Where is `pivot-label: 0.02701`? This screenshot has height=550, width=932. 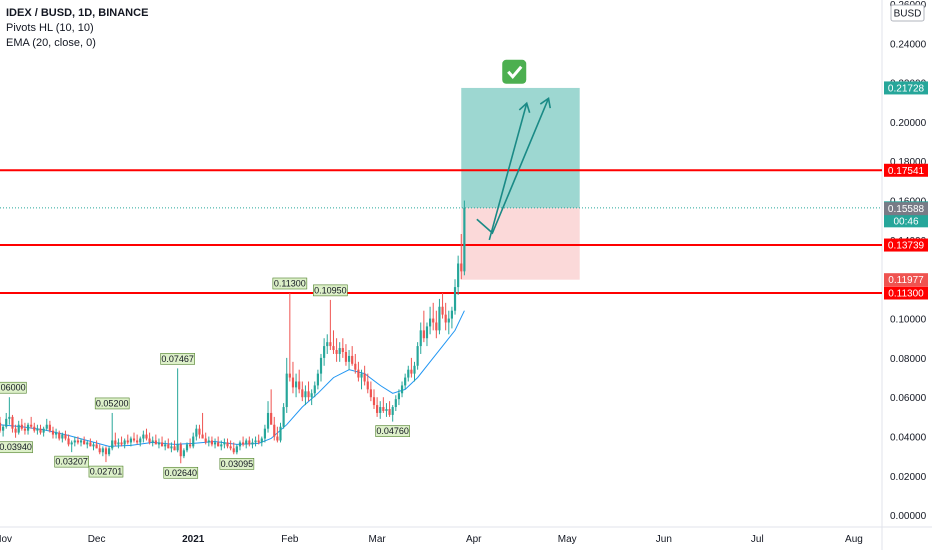
pivot-label: 0.02701 is located at coordinates (106, 472).